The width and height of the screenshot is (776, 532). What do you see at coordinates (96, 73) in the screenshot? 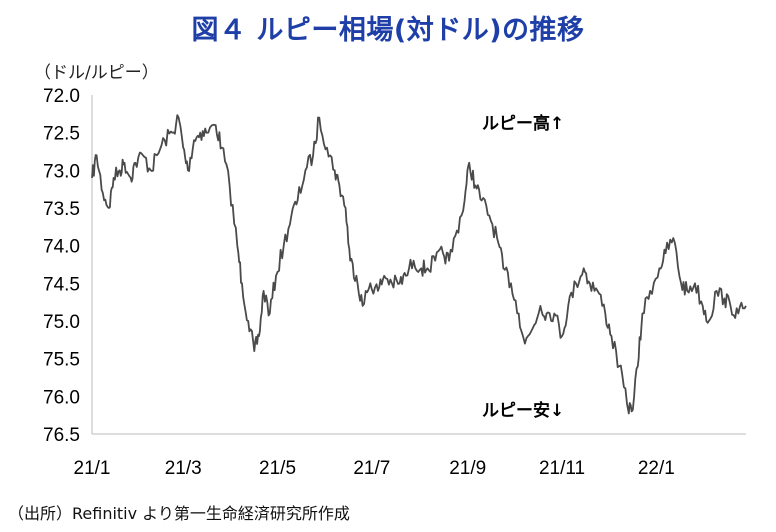
I see `unit-label: （ドル/ルピー）` at bounding box center [96, 73].